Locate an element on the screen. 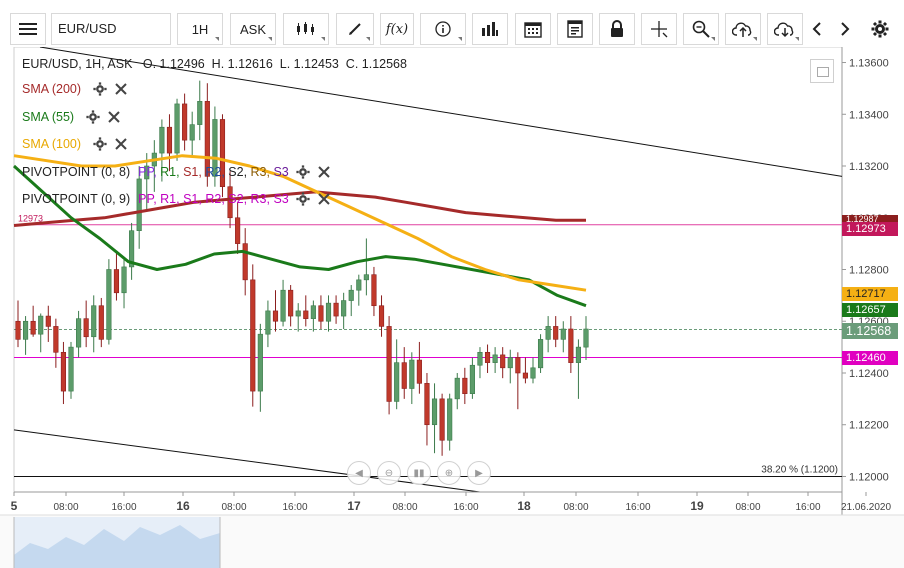  pivot2-items: PP, R1, S1, R2, S2, R3, S3 is located at coordinates (213, 199).